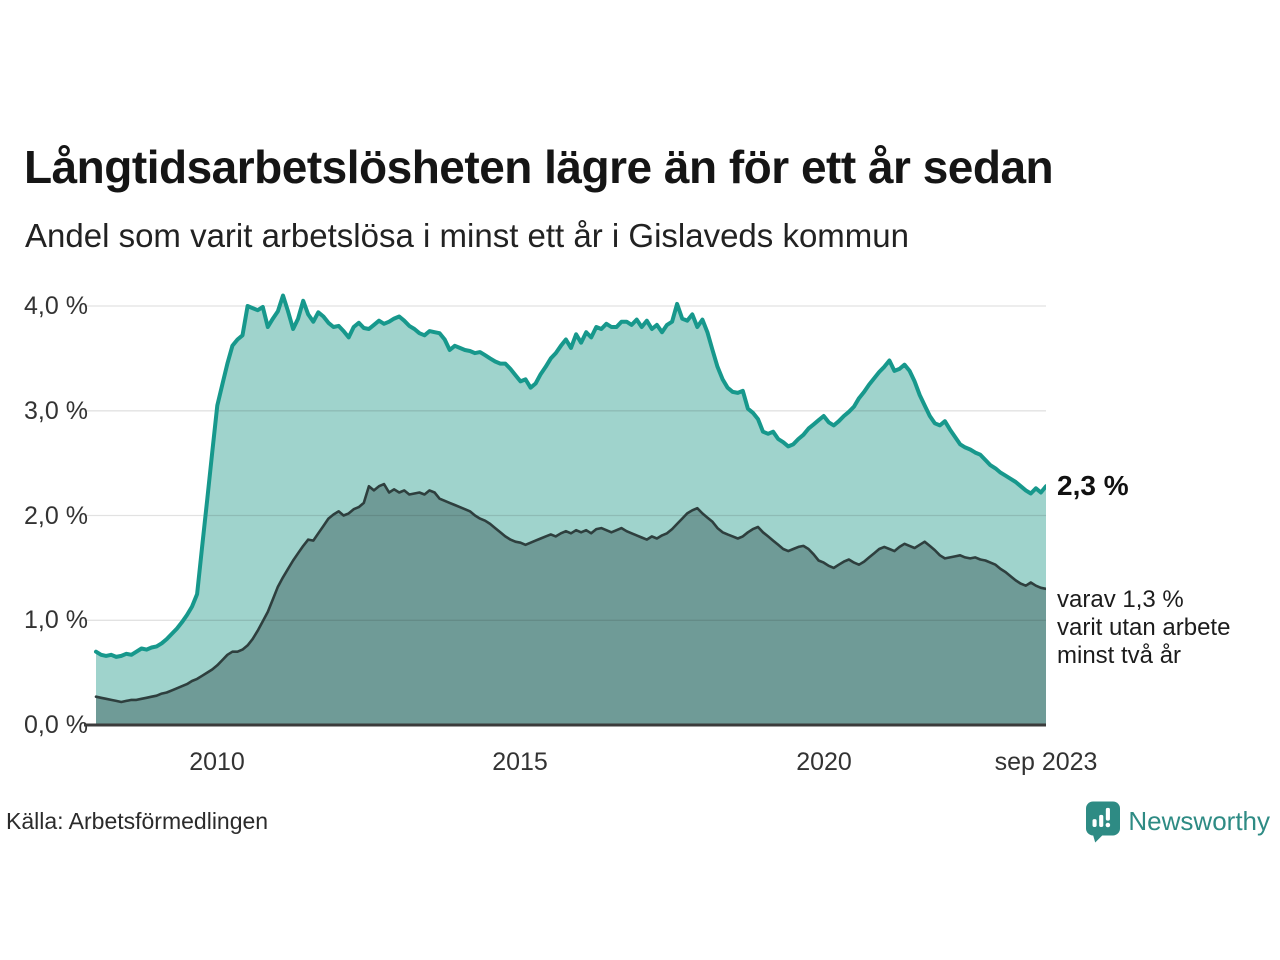  What do you see at coordinates (1119, 655) in the screenshot?
I see `latest-detail-line: minst två år` at bounding box center [1119, 655].